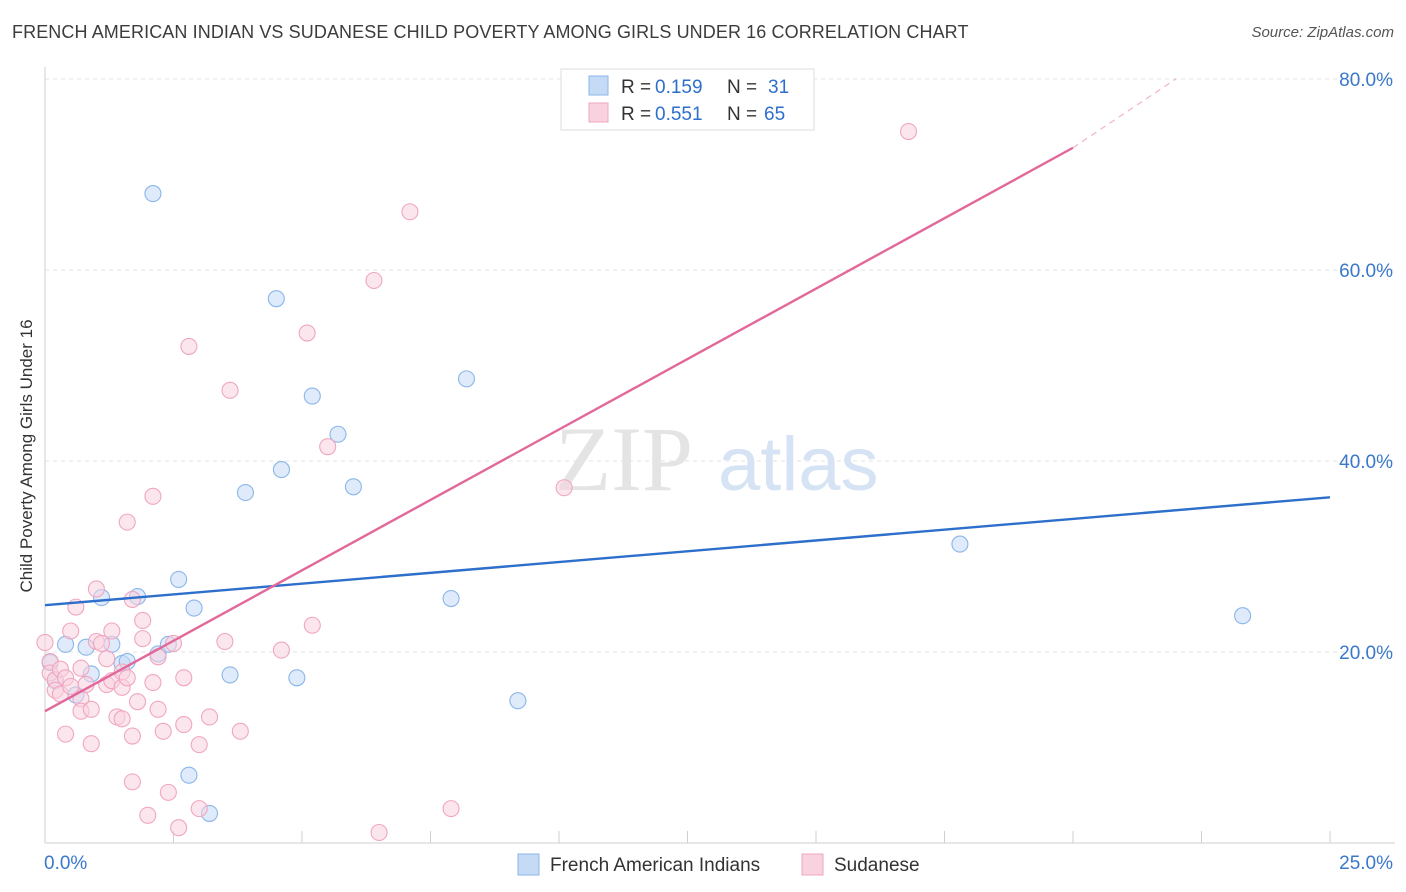 The image size is (1406, 892). What do you see at coordinates (687, 99) in the screenshot?
I see `stats-legend: R = 0.159 N = 31 R = 0.551 N = 65` at bounding box center [687, 99].